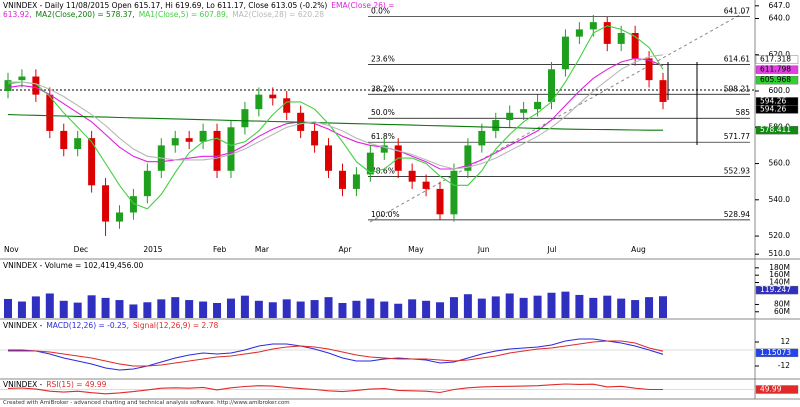 This screenshot has height=407, width=800. Describe the element at coordinates (773, 100) in the screenshot. I see `value-marker-label: 594.26` at that location.